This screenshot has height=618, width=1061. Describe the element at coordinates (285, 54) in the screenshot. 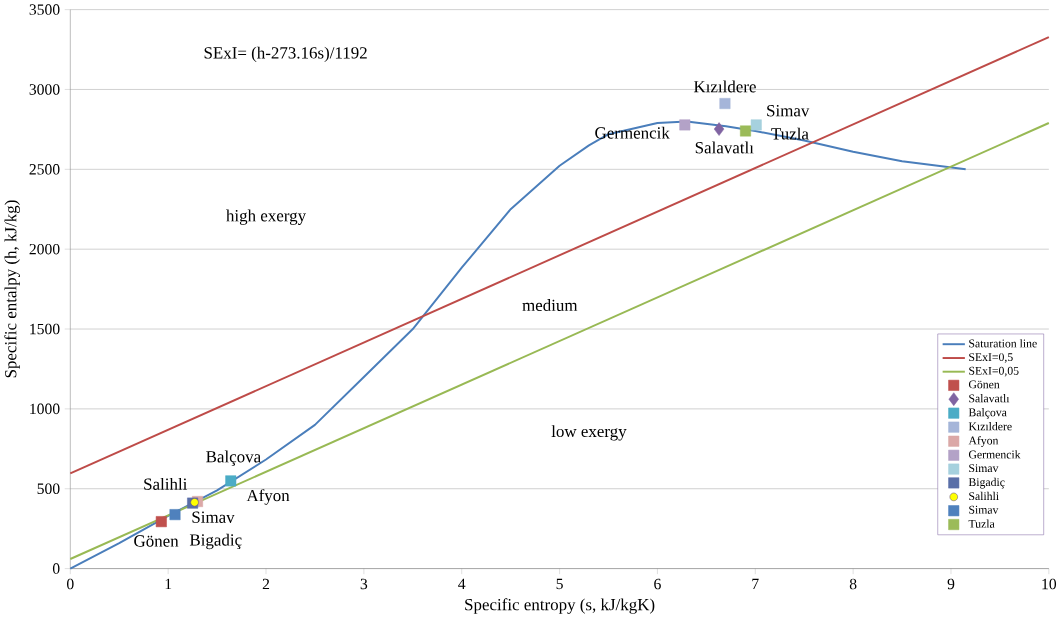

I see `annotation: SExI= (h-273.16s)/1192` at that location.